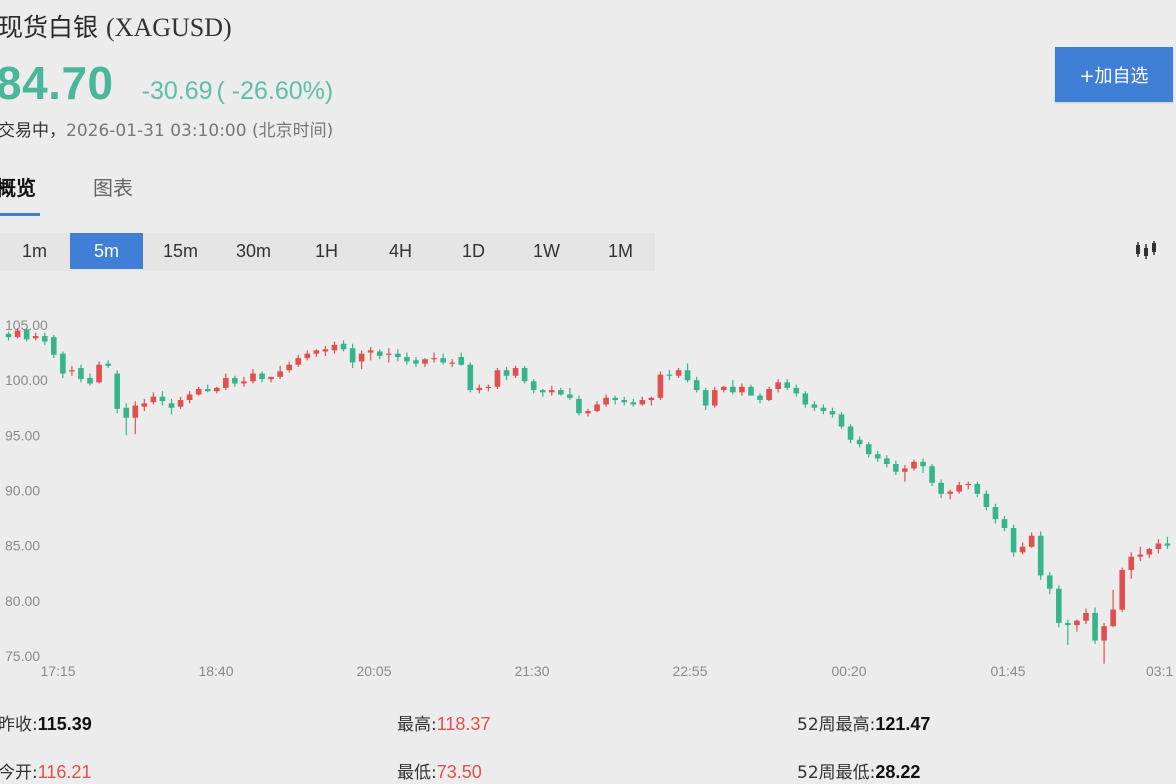 The height and width of the screenshot is (784, 1176). I want to click on add-watchlist-button: +加自选, so click(1114, 74).